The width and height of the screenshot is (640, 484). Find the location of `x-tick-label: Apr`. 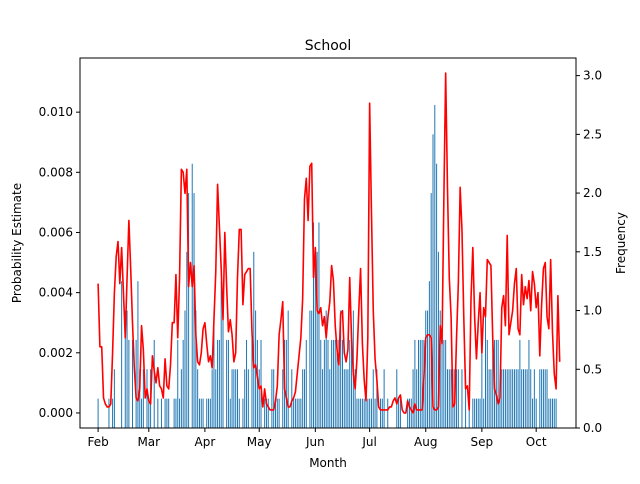

x-tick-label: Apr is located at coordinates (205, 442).